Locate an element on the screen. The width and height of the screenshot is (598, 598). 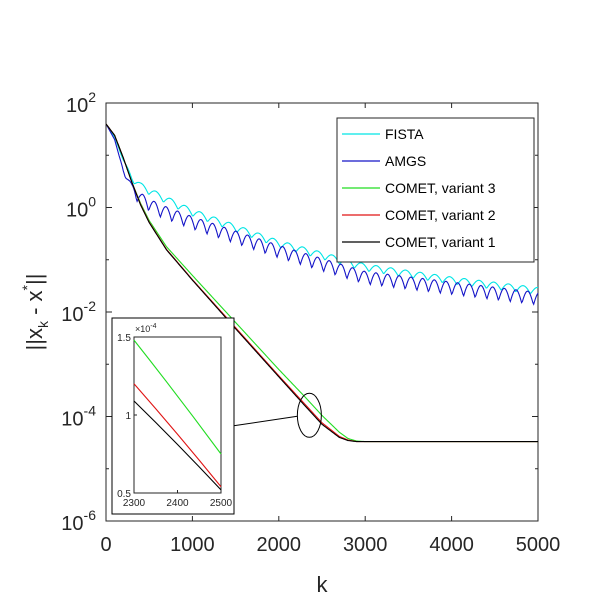
x-tick-label: 4000 is located at coordinates (451, 545).